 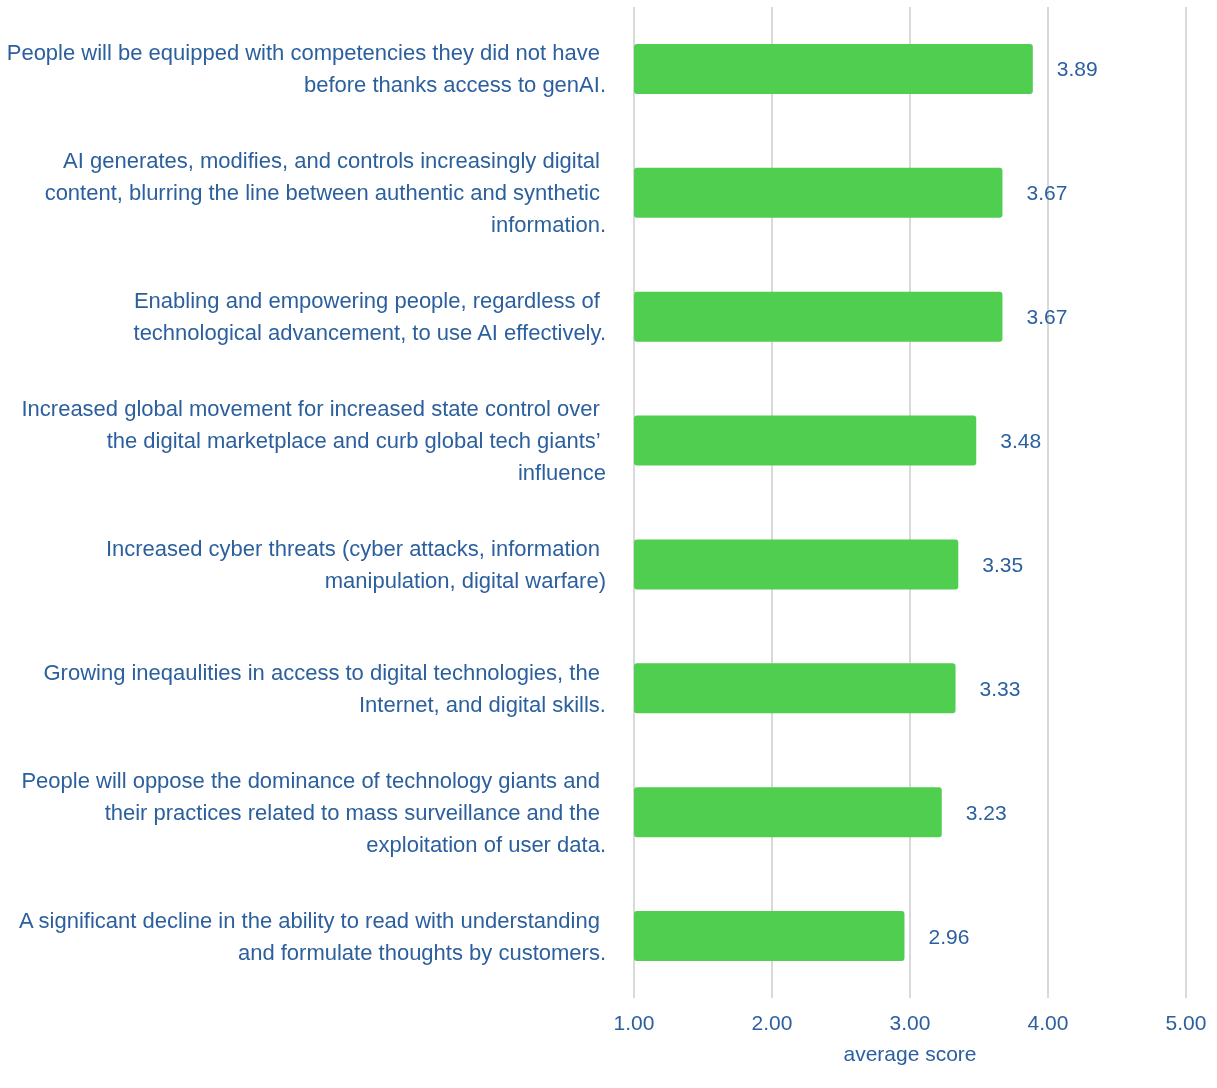 I want to click on data-label: 3.23, so click(x=986, y=812).